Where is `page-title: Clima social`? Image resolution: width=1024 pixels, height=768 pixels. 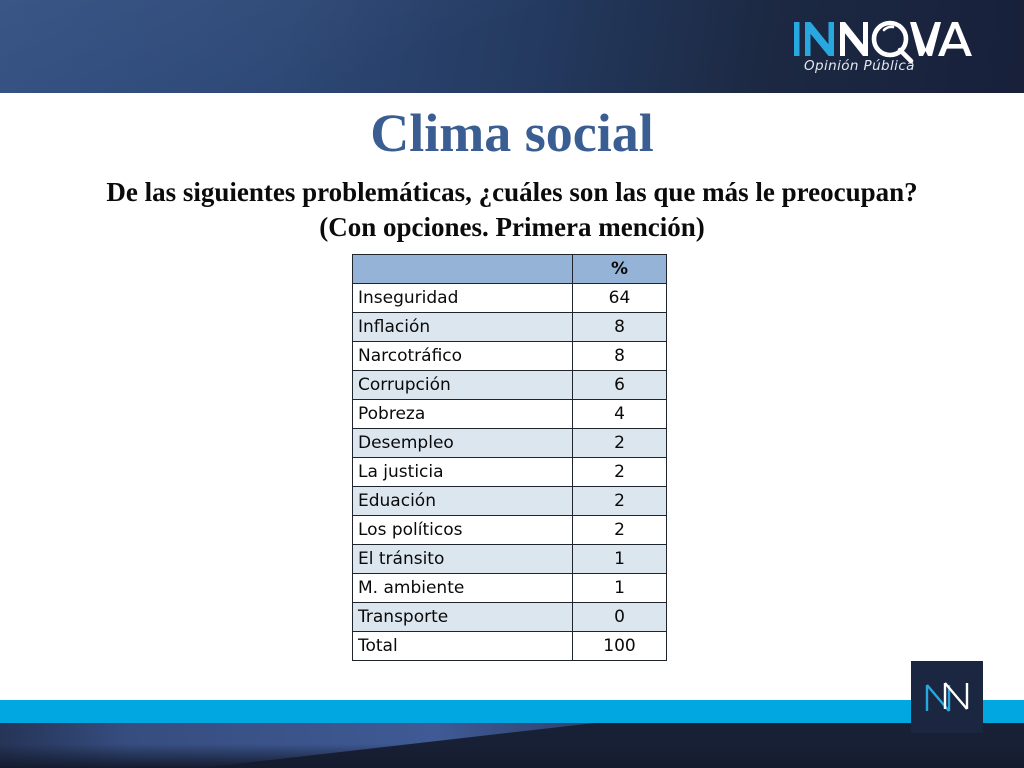
page-title: Clima social is located at coordinates (512, 133).